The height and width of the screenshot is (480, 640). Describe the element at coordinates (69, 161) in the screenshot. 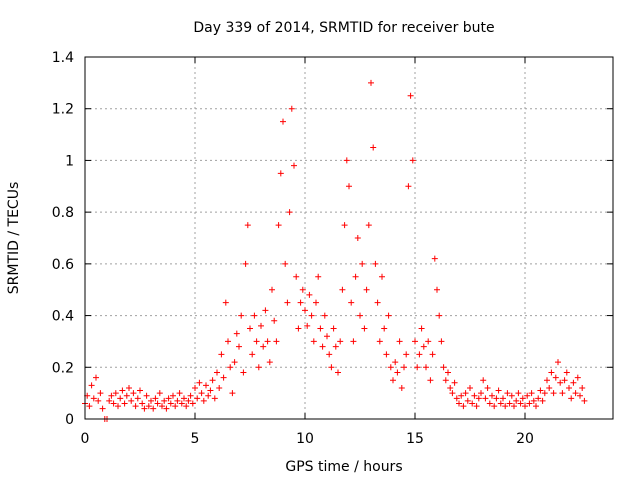

I see `y-tick-label: 1` at that location.